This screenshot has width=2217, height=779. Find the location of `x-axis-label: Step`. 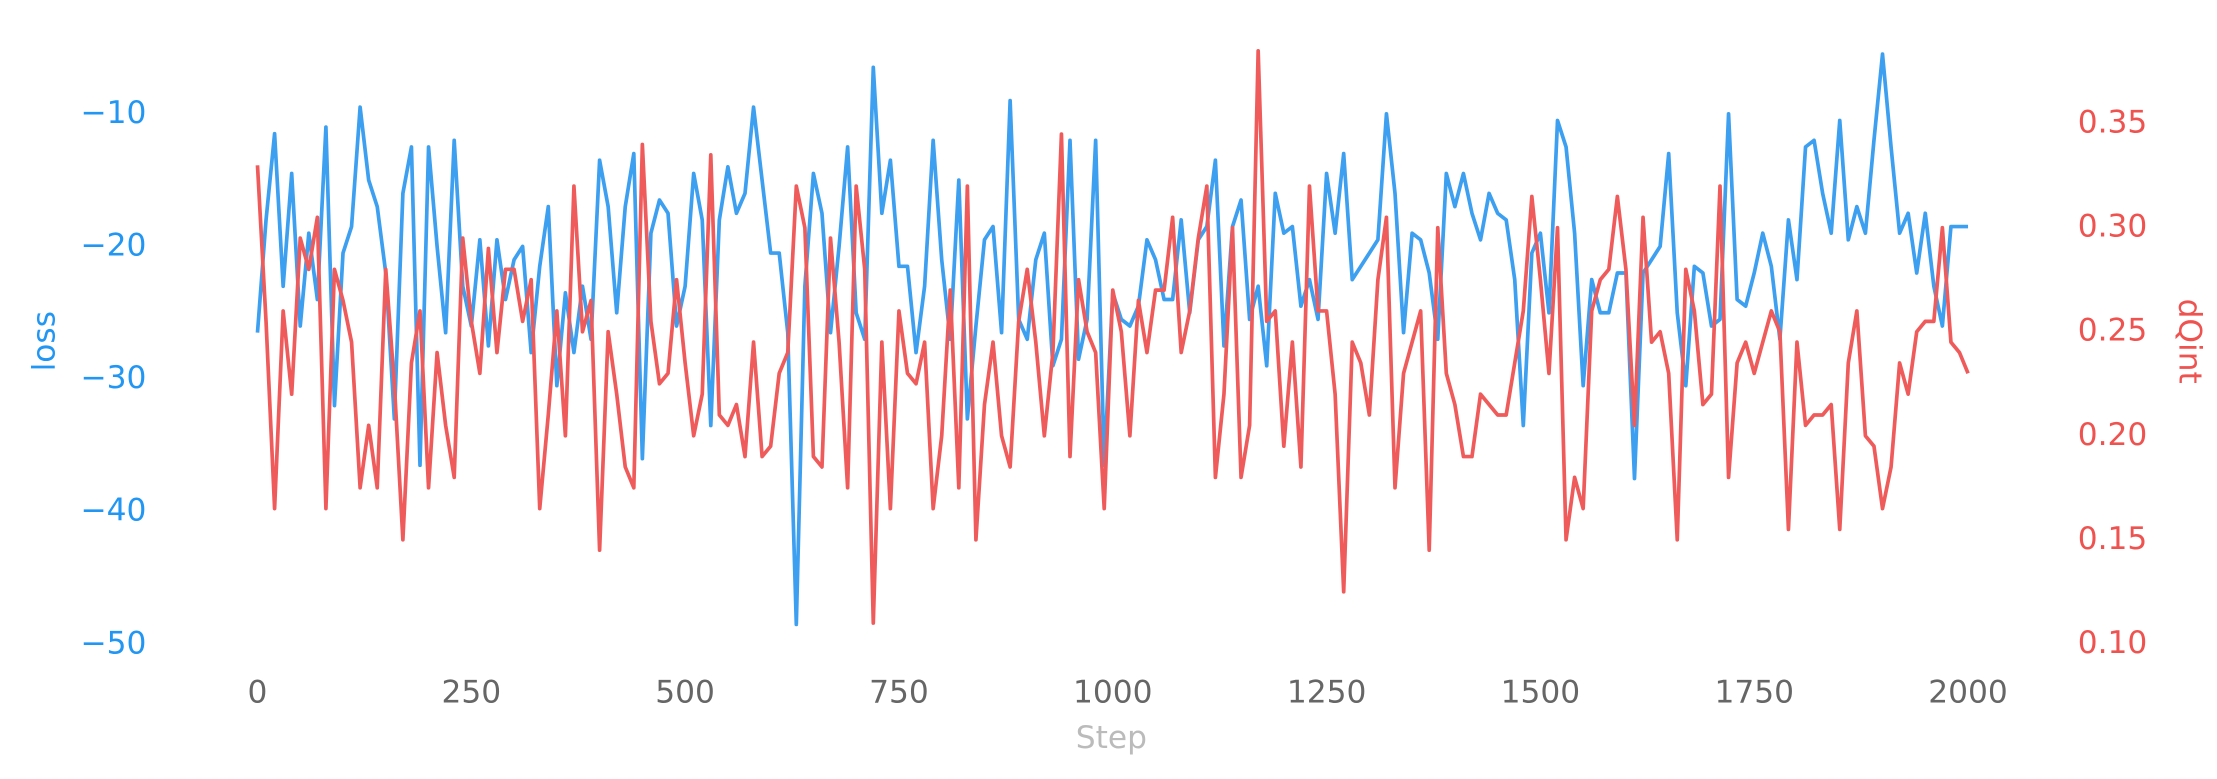

x-axis-label: Step is located at coordinates (1111, 738).